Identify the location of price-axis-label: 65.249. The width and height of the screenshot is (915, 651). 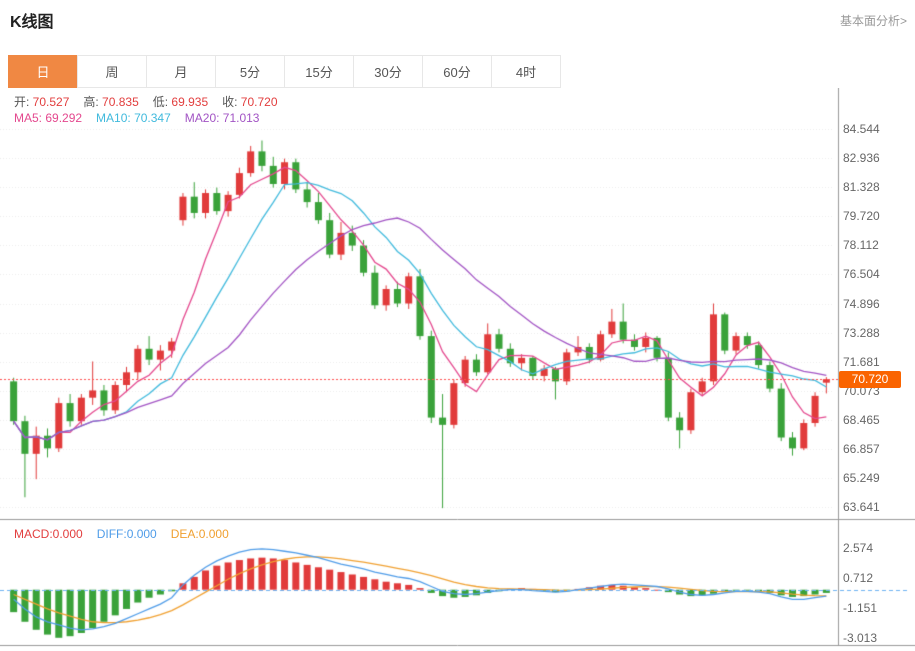
(861, 478).